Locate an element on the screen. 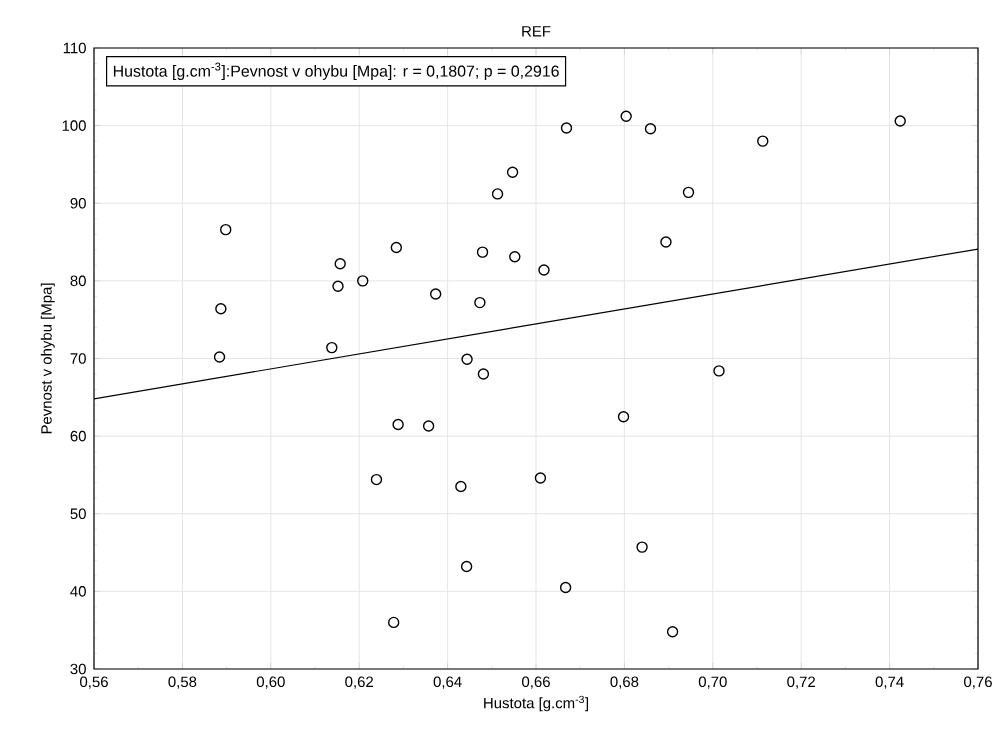 The image size is (1005, 749). x-axis-title: Hustota [g.cm$^{-3}$] is located at coordinates (536, 703).